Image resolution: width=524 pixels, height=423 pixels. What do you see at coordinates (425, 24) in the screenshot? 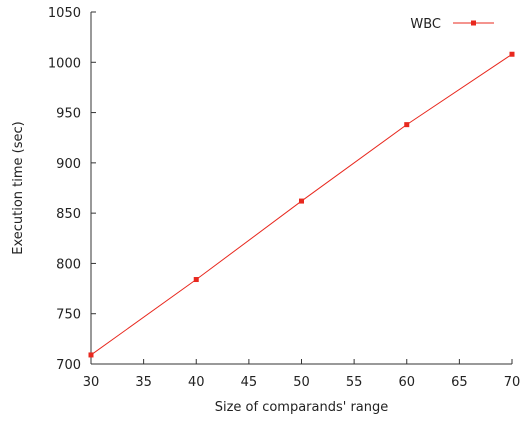
I see `legend-label-wbc: WBC` at bounding box center [425, 24].